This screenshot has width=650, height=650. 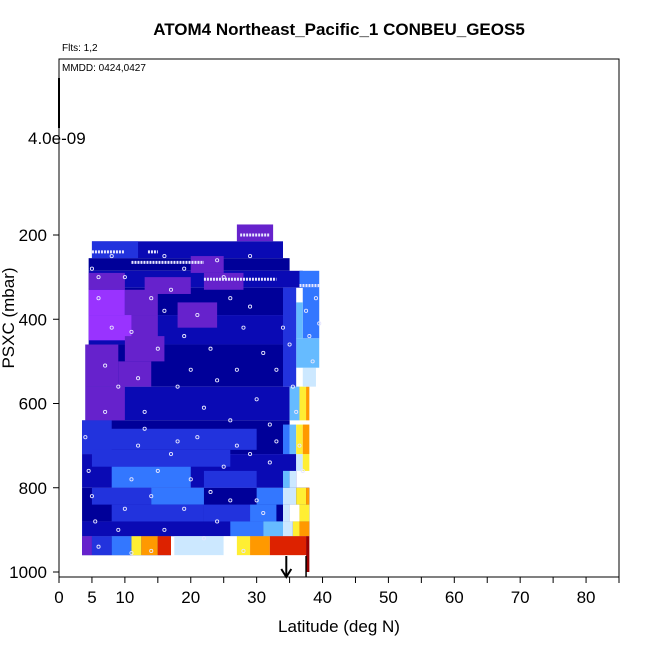 I want to click on scale-label: 4.0e-09, so click(x=57, y=138).